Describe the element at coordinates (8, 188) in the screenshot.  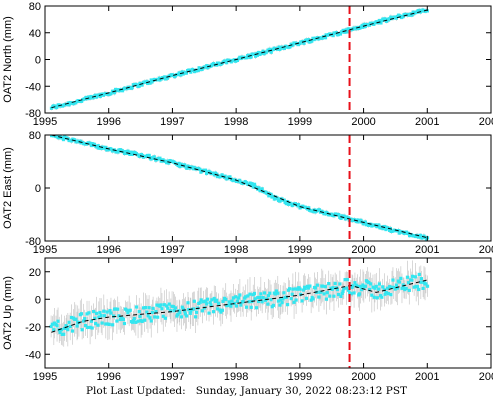
I see `y-axis-label: OAT2 East (mm)` at that location.